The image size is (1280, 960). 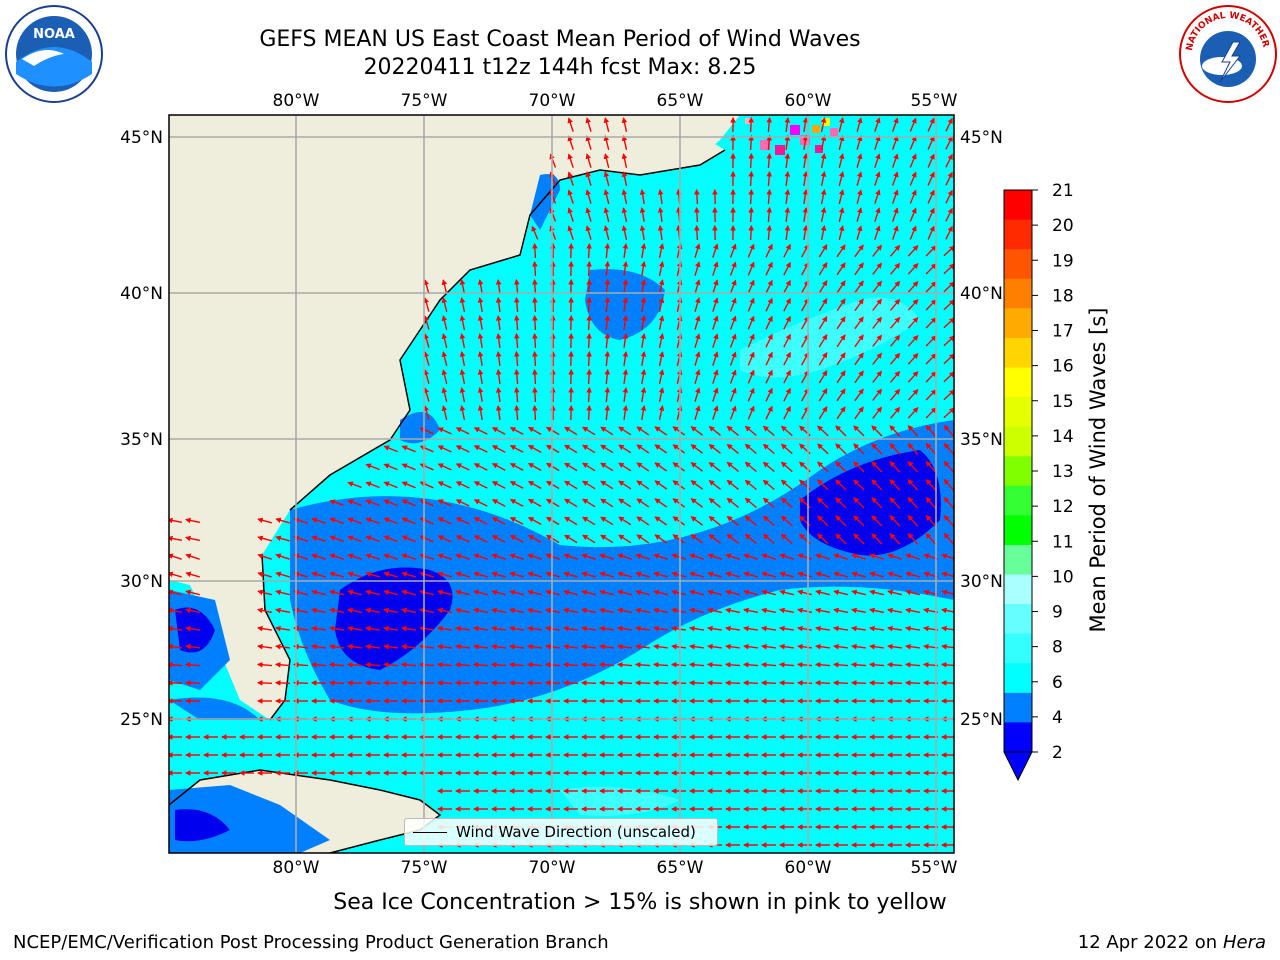 What do you see at coordinates (1063, 367) in the screenshot?
I see `colorbar-tick-label: 16` at bounding box center [1063, 367].